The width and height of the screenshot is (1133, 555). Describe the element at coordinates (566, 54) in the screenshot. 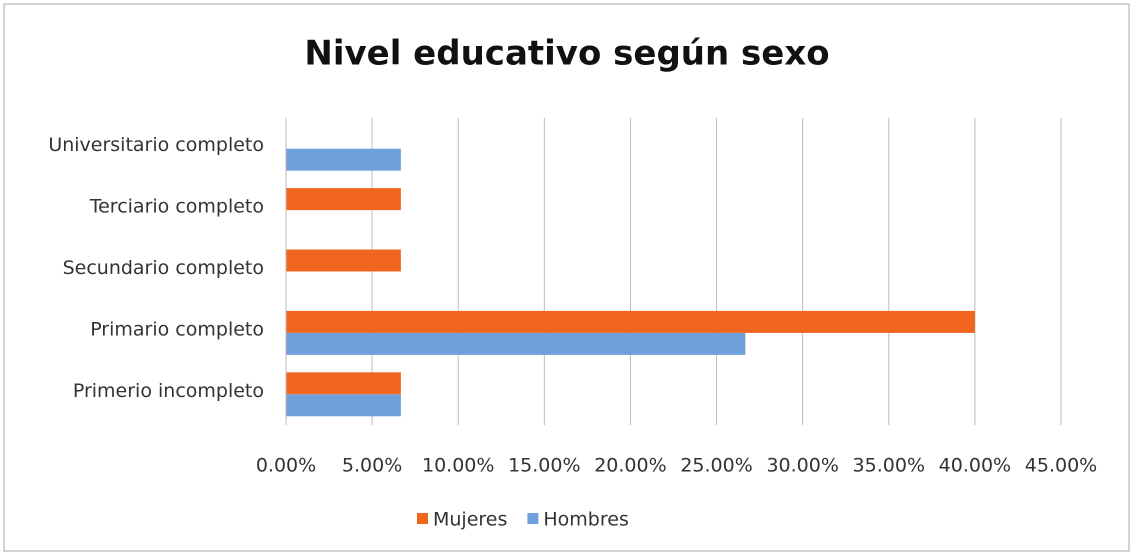

I see `chart-title: Nivel educativo según sexo` at that location.